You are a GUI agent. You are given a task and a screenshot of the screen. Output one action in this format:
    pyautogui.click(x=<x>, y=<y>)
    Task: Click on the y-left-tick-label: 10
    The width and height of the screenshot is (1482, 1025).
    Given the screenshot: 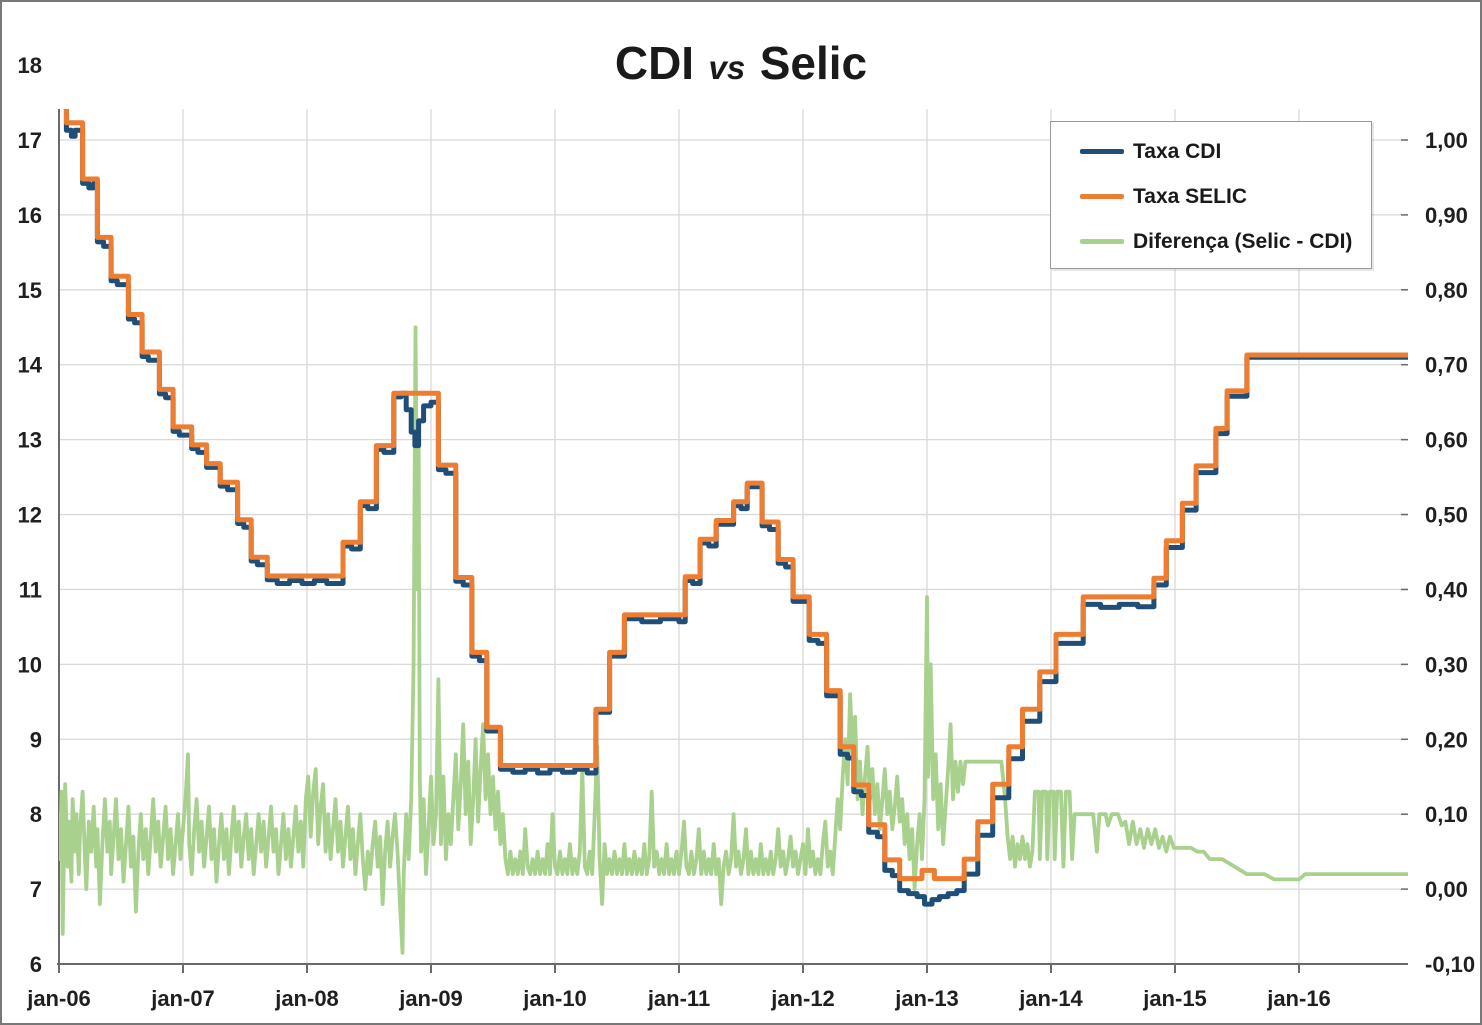 What is the action you would take?
    pyautogui.click(x=30, y=664)
    